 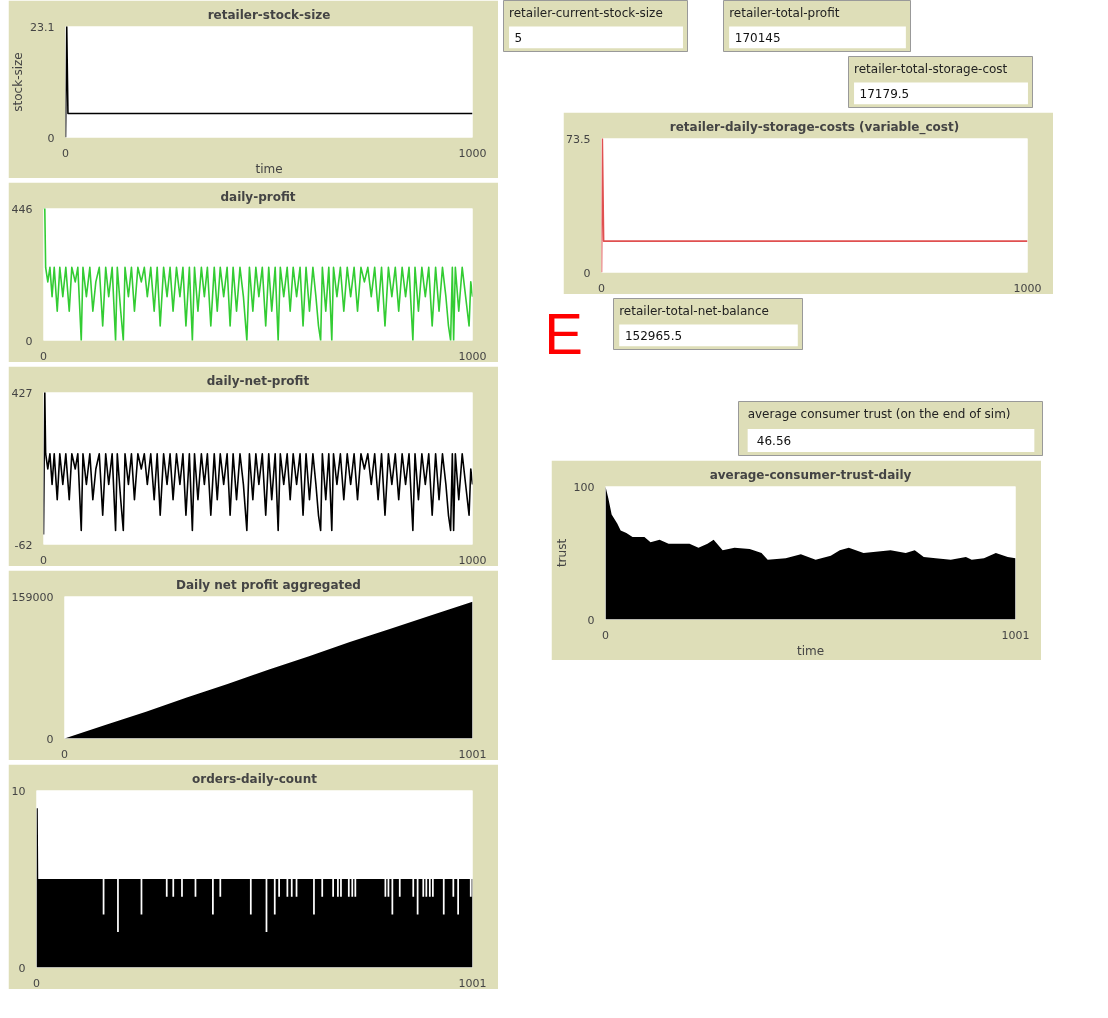 I want to click on text: E, so click(x=563, y=333).